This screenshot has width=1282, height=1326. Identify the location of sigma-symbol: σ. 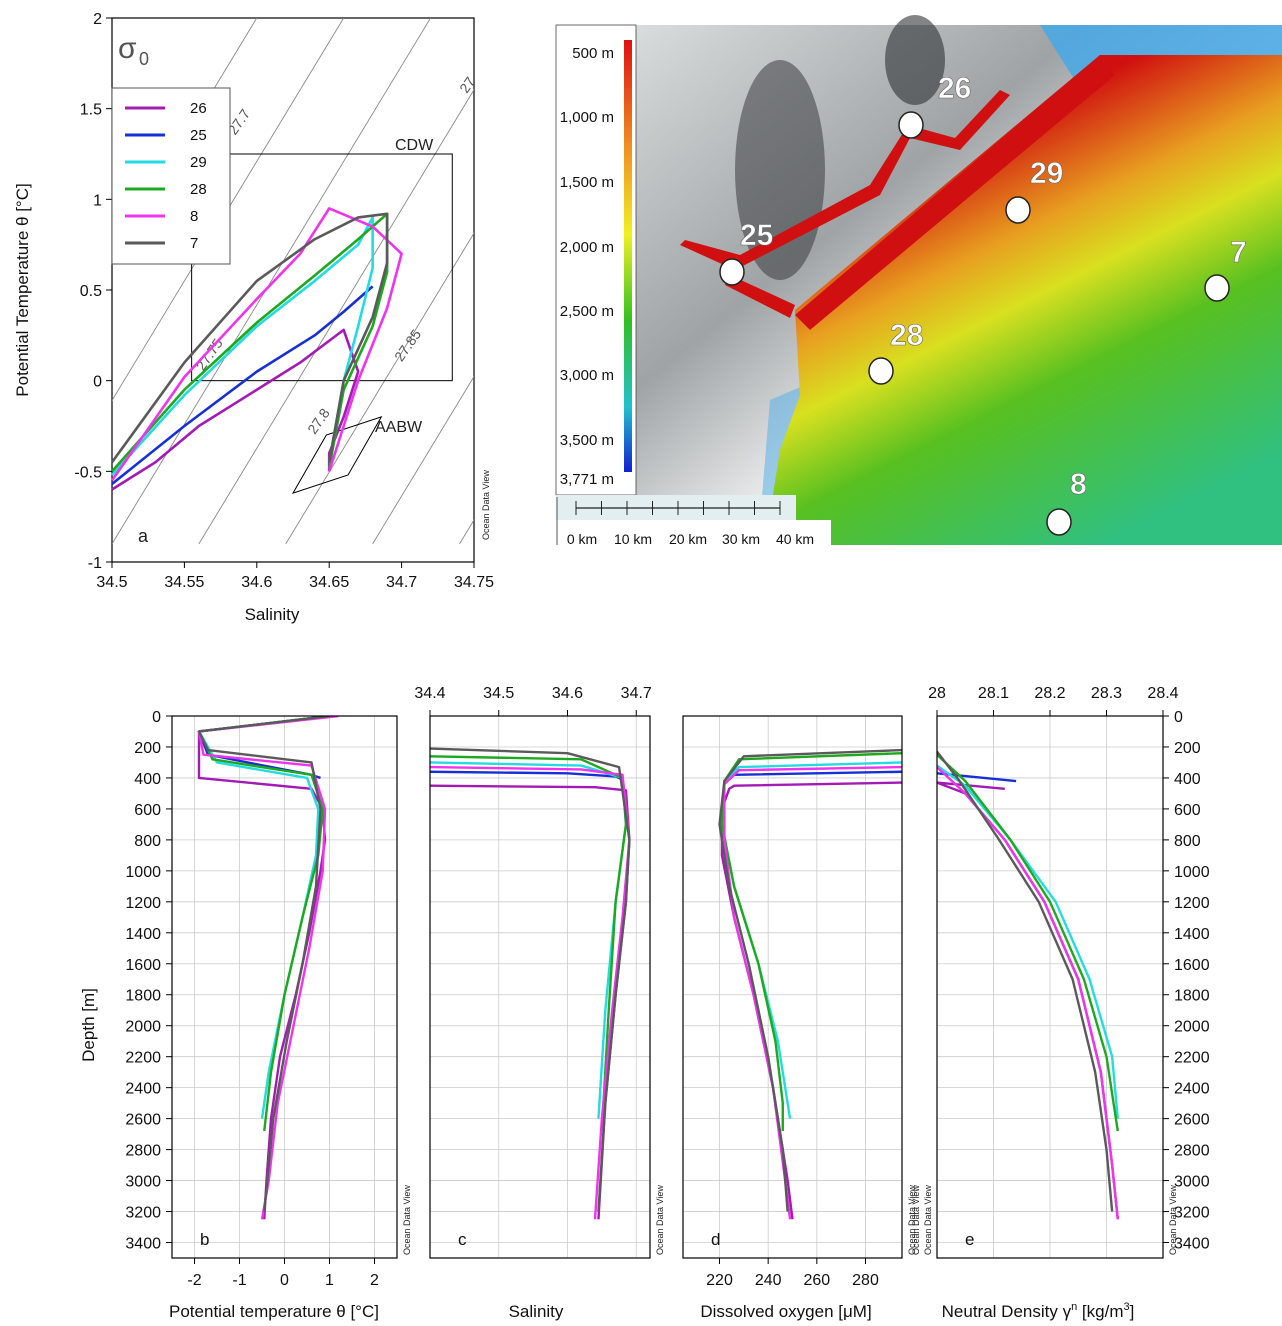
(127, 48).